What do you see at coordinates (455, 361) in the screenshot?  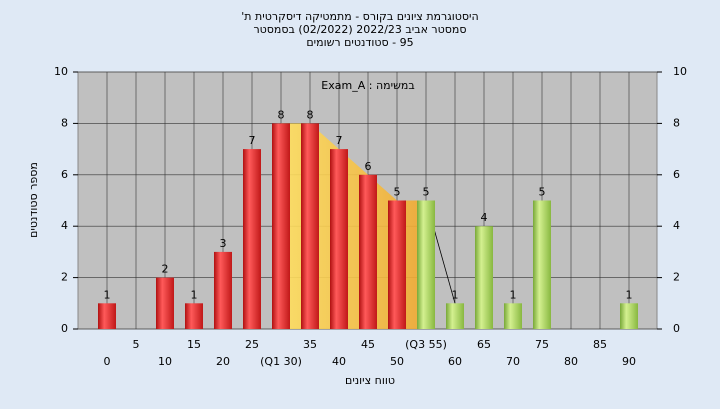 I see `x-tick-label: 60` at bounding box center [455, 361].